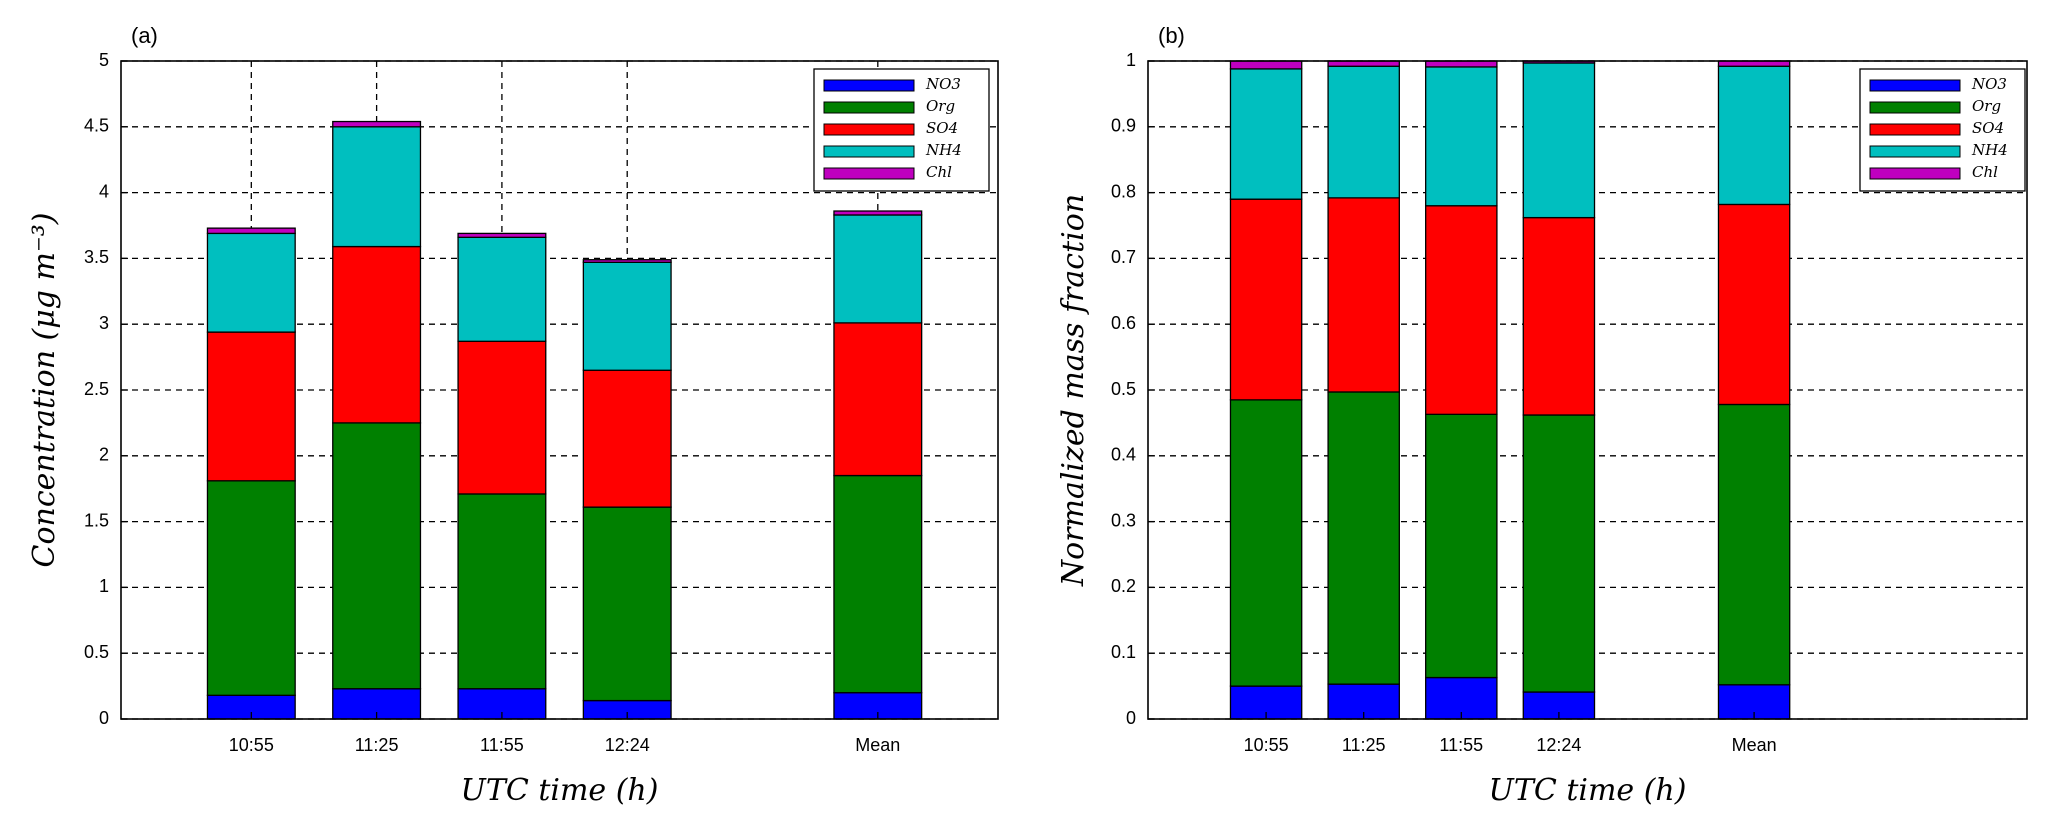 This screenshot has height=835, width=2068. What do you see at coordinates (1123, 191) in the screenshot?
I see `y-tick-label: 0.8` at bounding box center [1123, 191].